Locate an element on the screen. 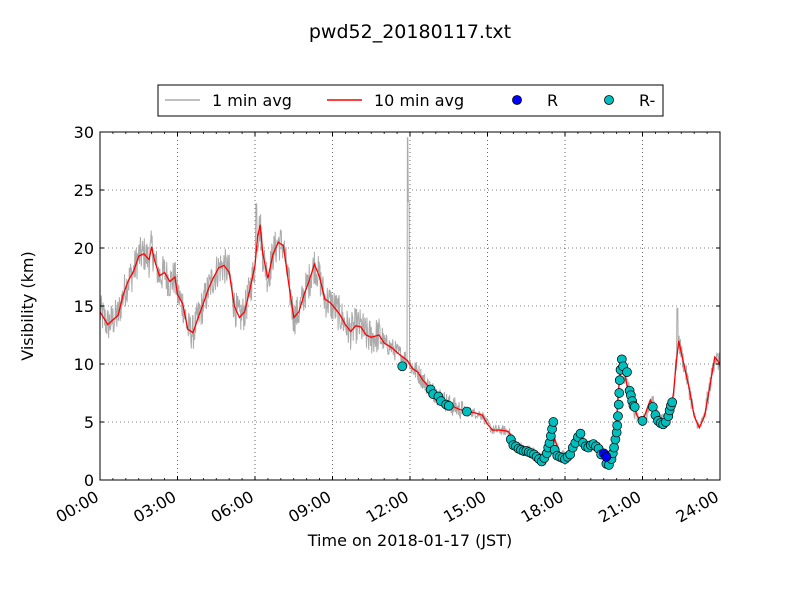 This screenshot has width=800, height=600. legend-label-R-minus: R- is located at coordinates (647, 100).